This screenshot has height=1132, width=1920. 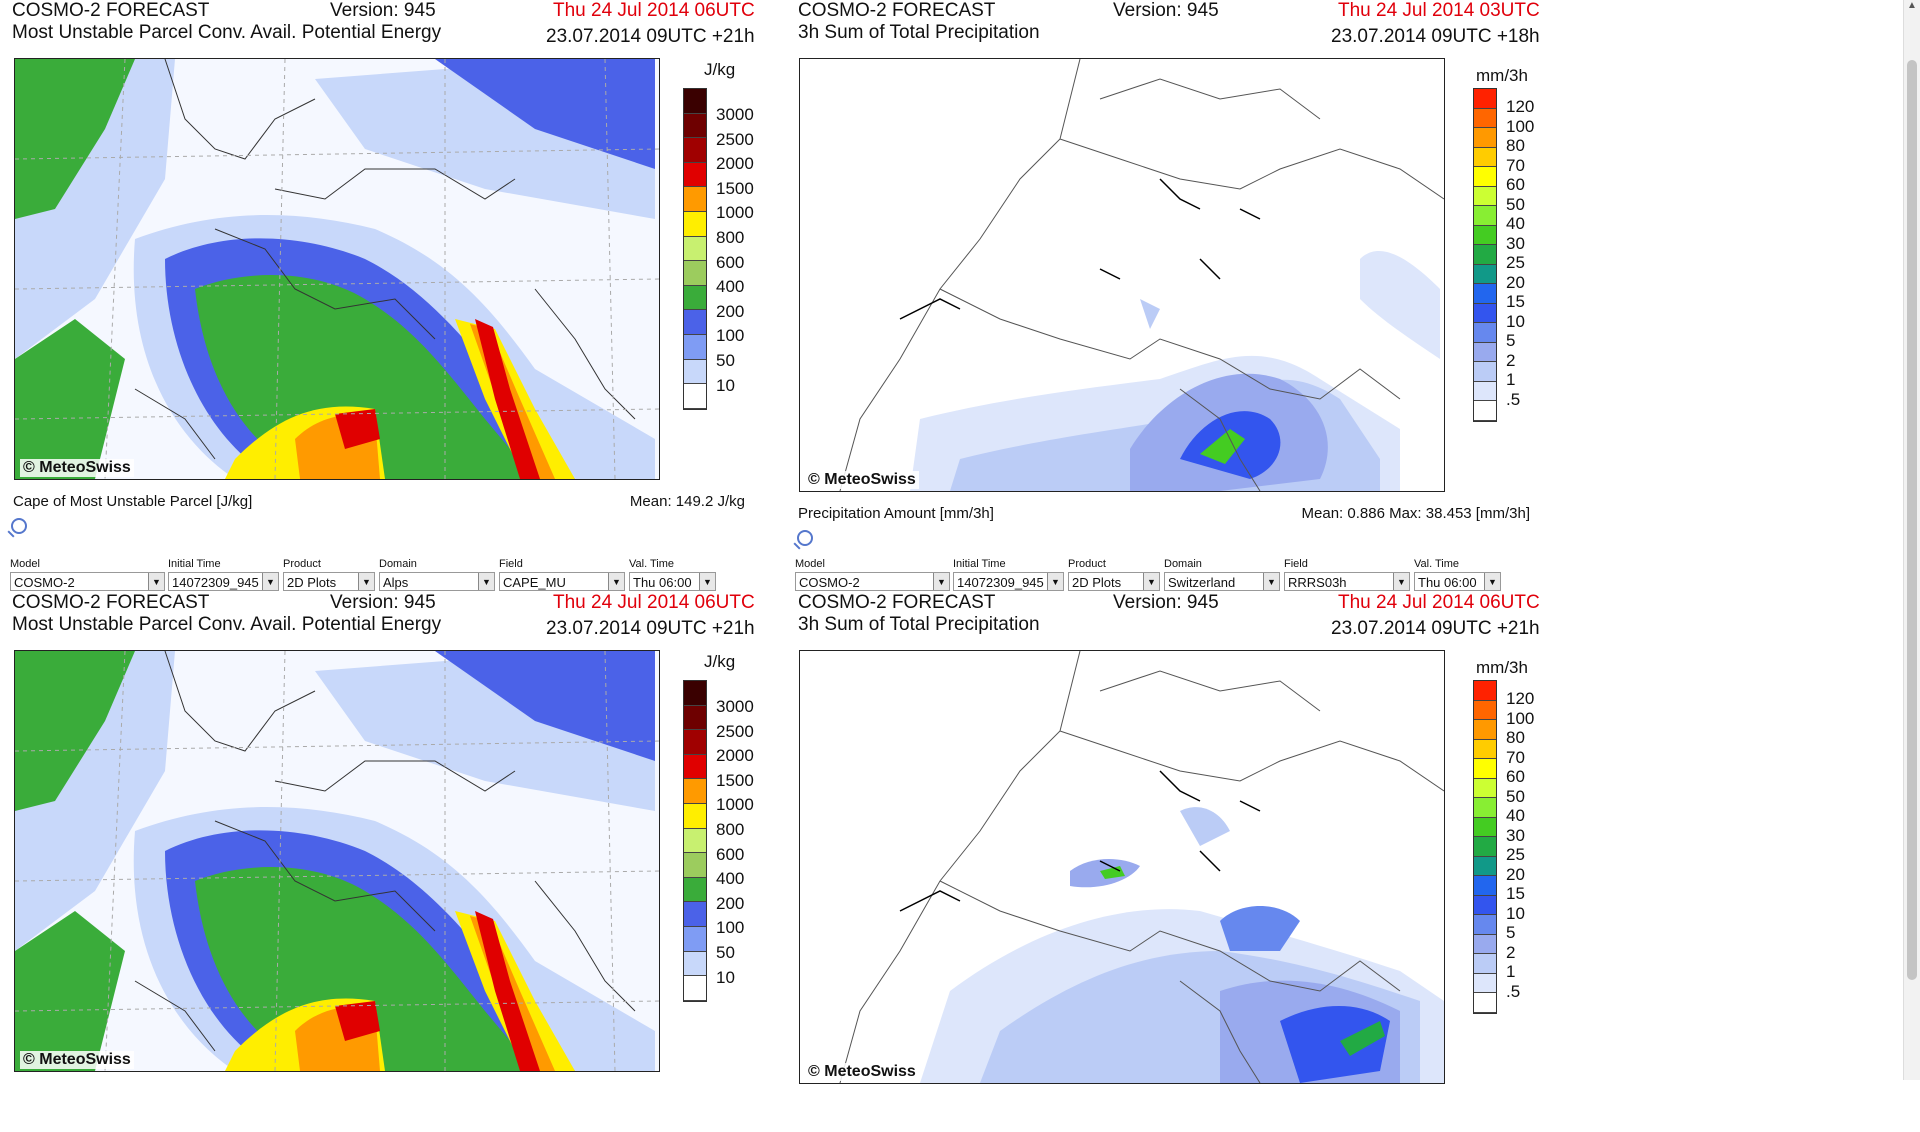 I want to click on map-caption: Cape of Most Unstable Parcel [J/kg], so click(x=133, y=501).